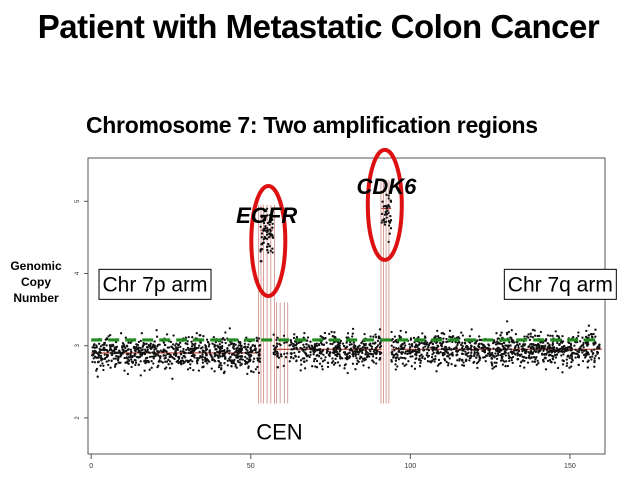  What do you see at coordinates (78, 201) in the screenshot?
I see `y-tick-label: 5` at bounding box center [78, 201].